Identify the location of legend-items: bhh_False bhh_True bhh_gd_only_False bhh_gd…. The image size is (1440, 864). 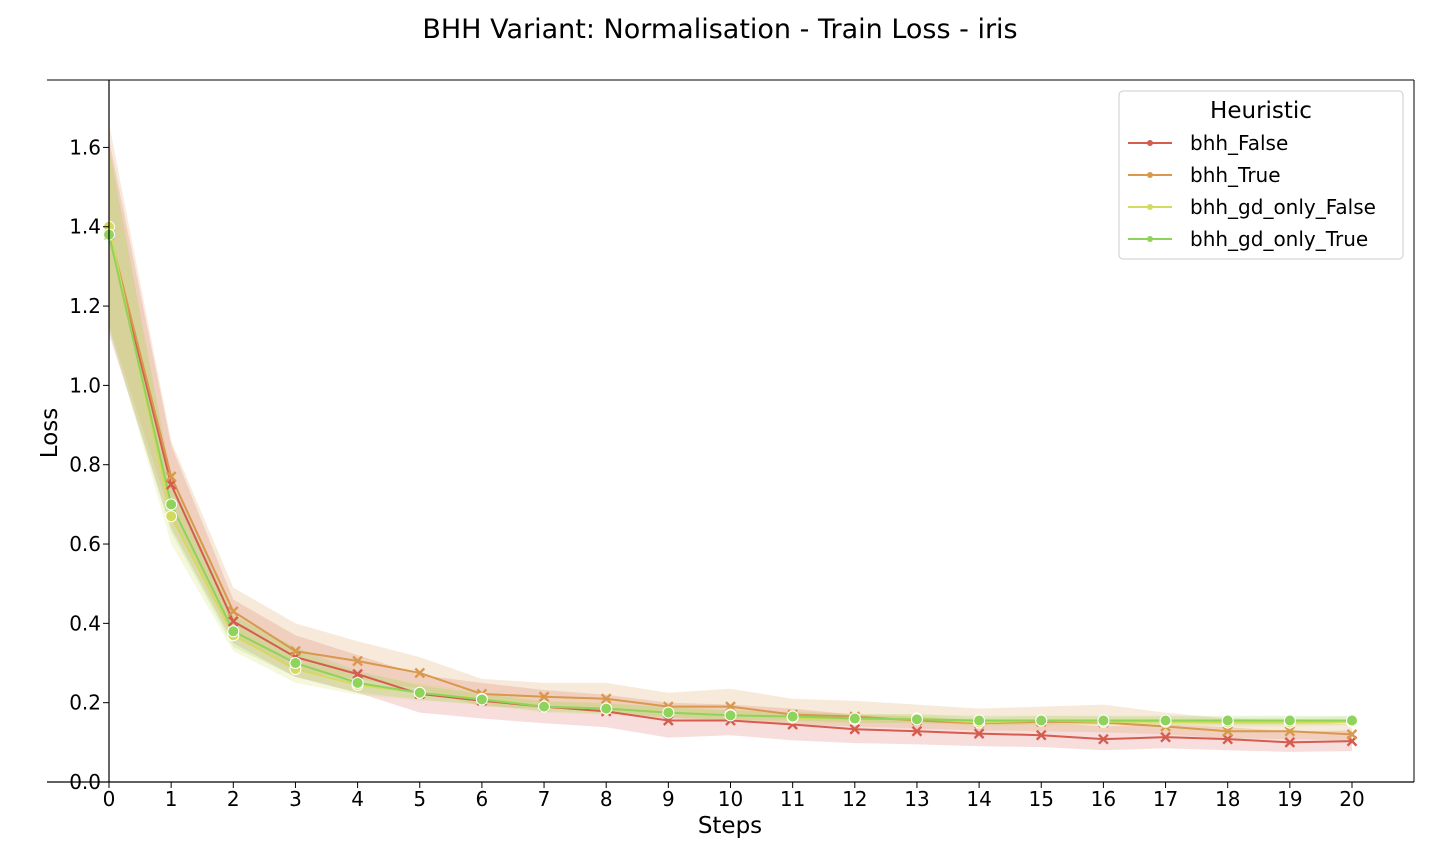
(1252, 191).